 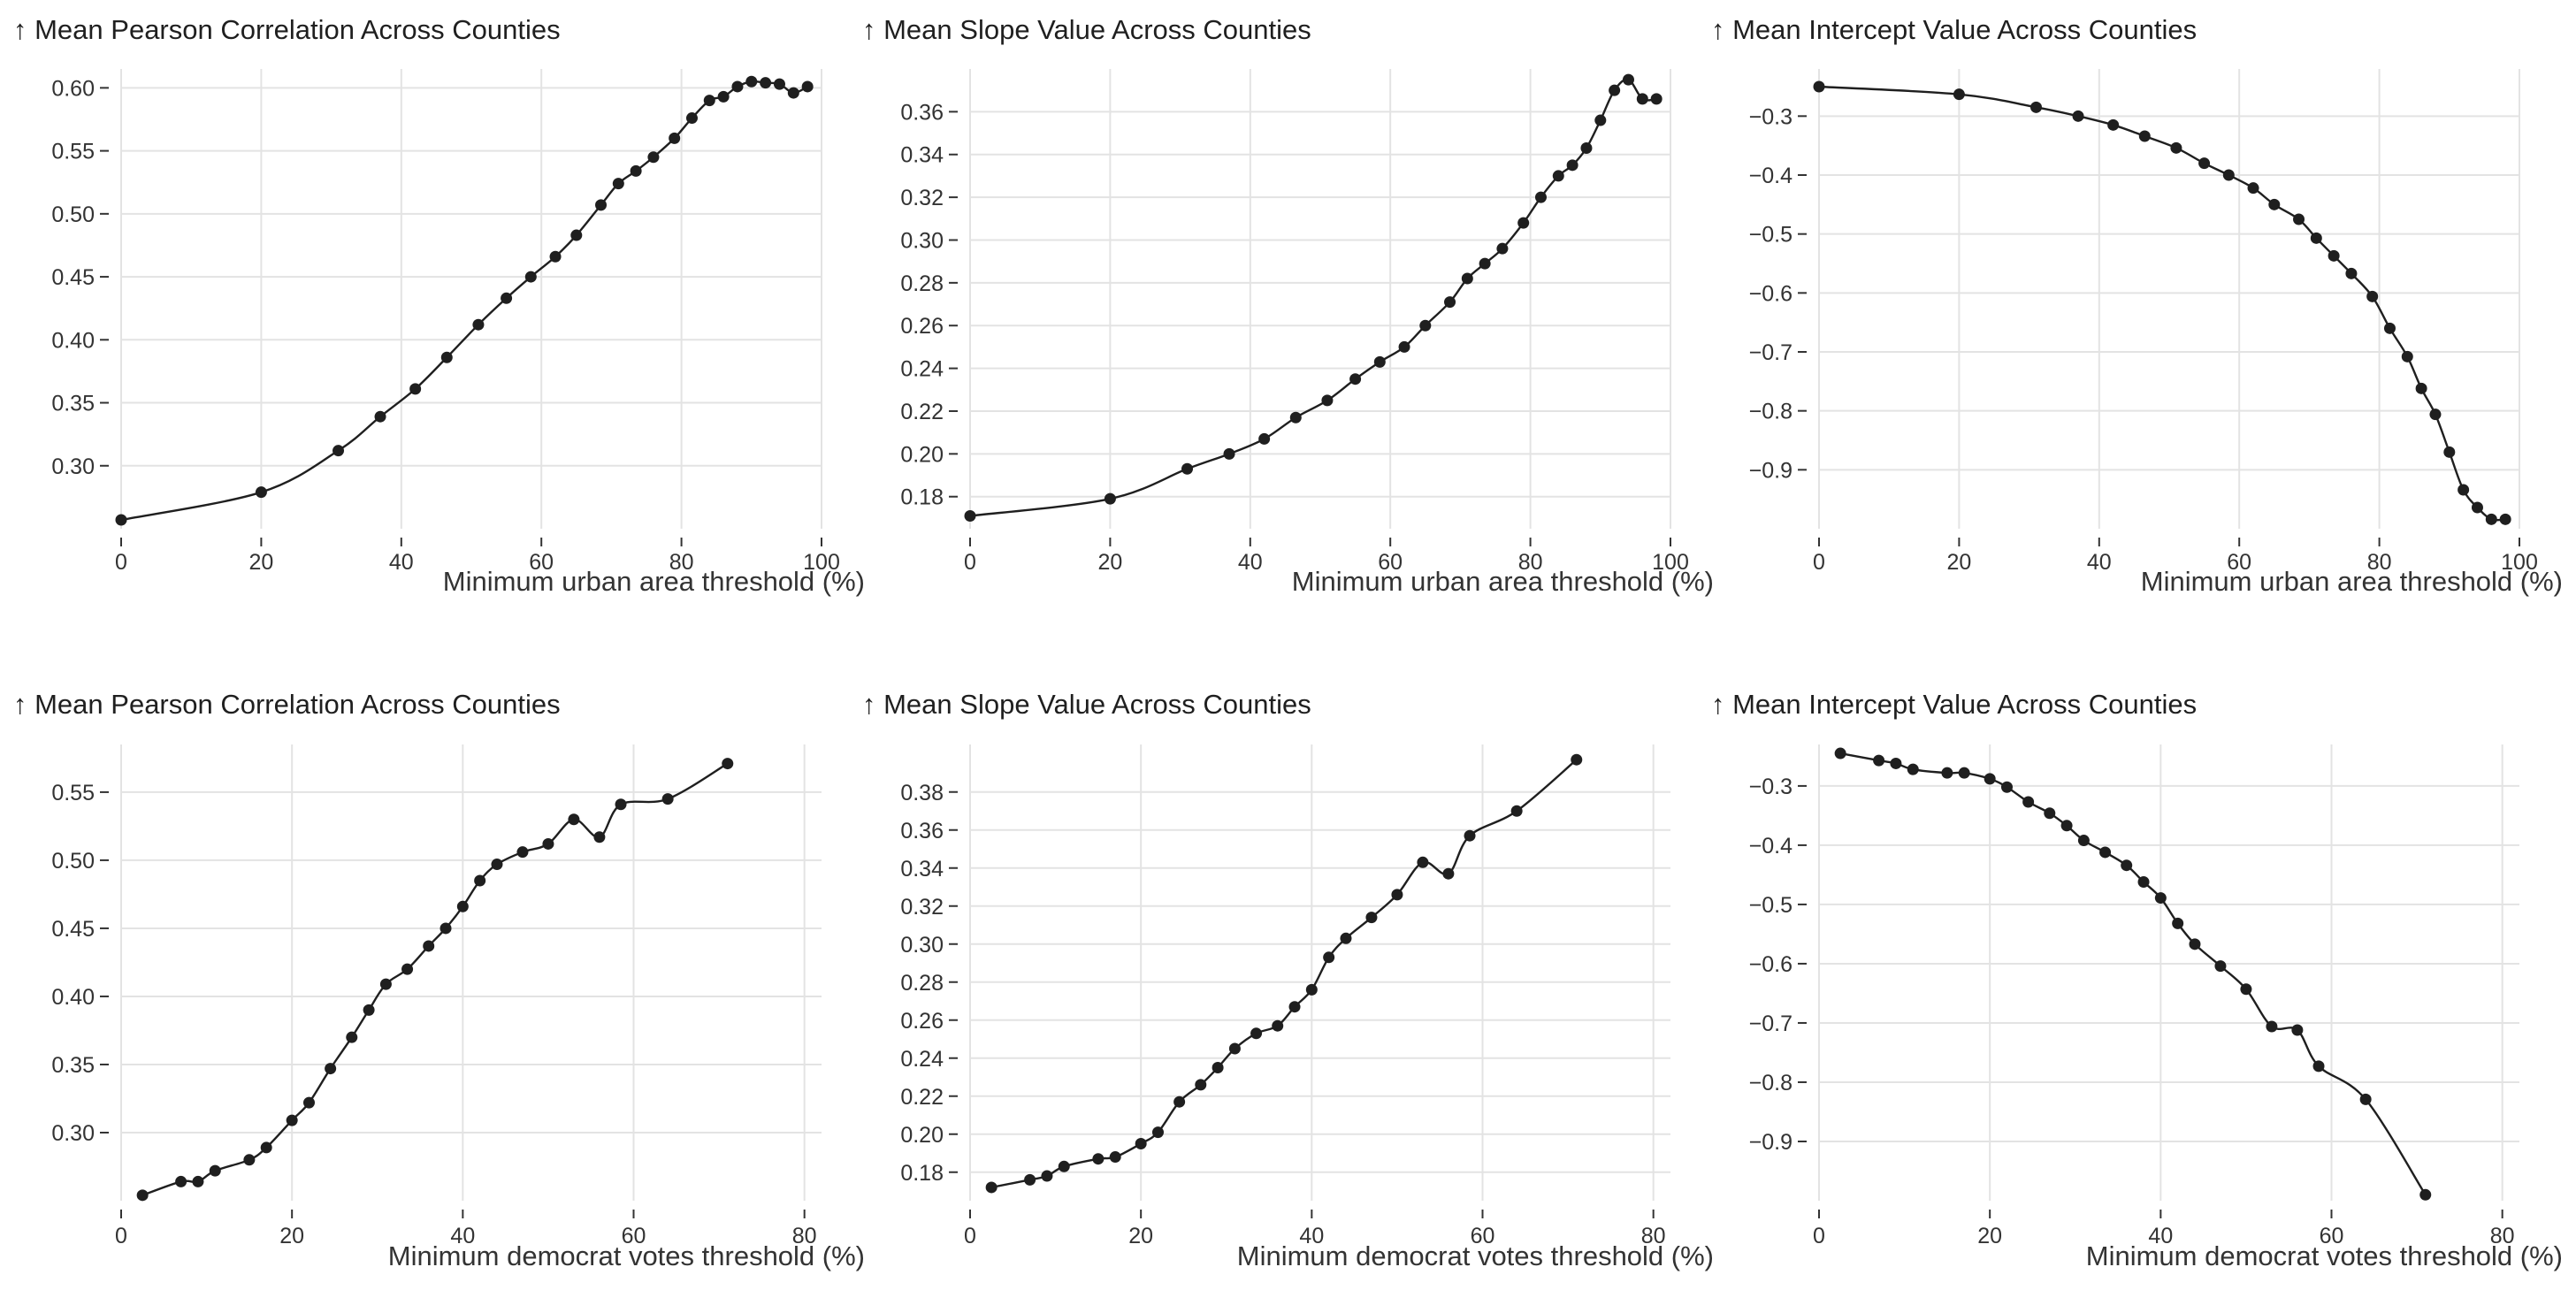 I want to click on y-tick-label: 0.45, so click(x=73, y=929).